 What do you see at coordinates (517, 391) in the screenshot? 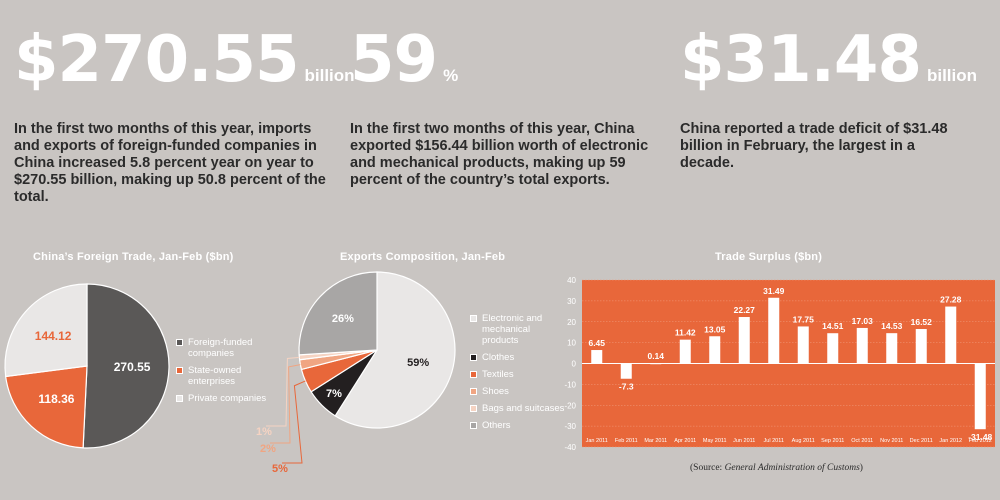
I see `legend-item: Shoes` at bounding box center [517, 391].